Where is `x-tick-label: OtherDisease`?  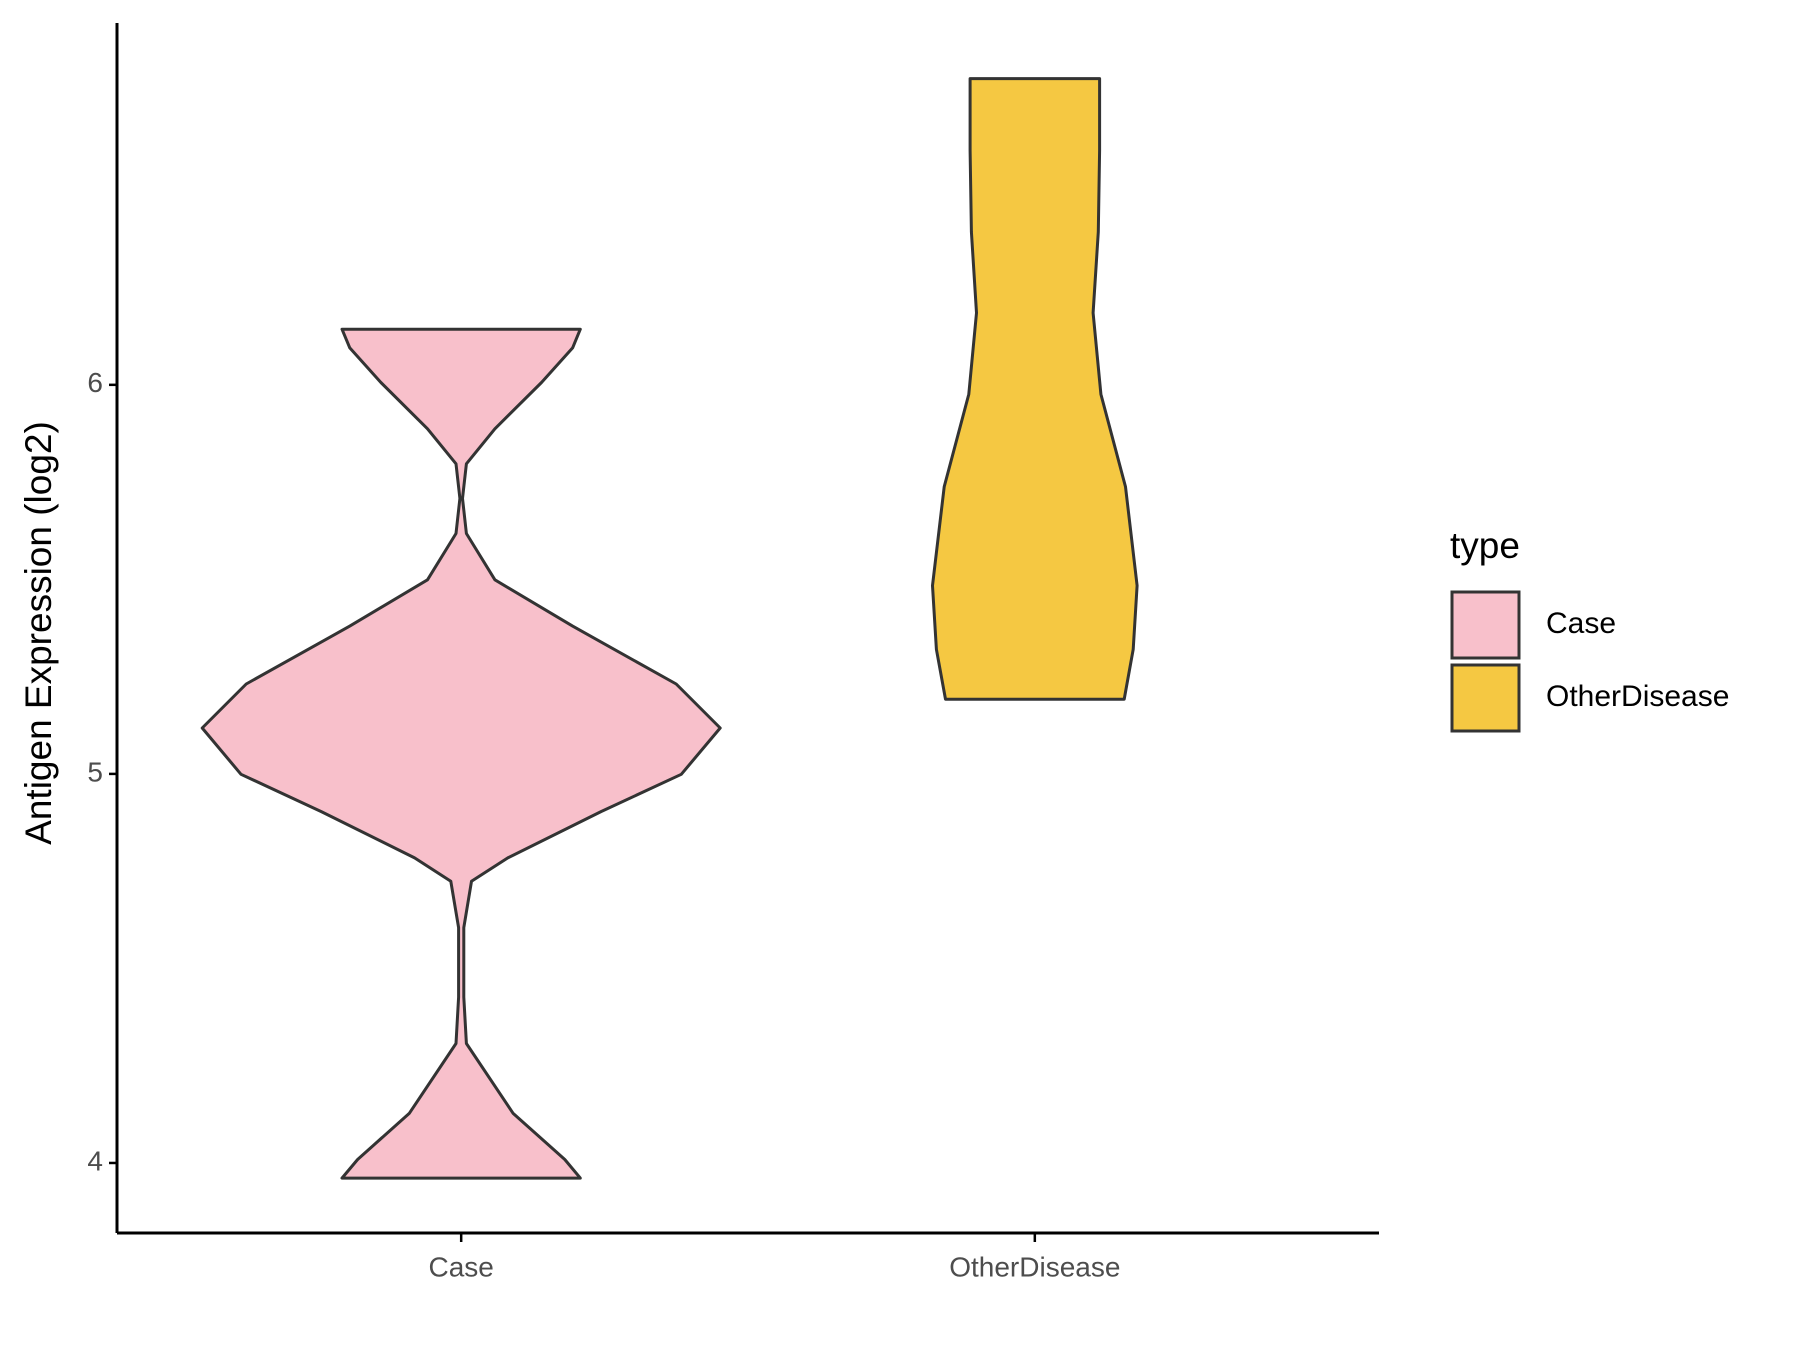 x-tick-label: OtherDisease is located at coordinates (1034, 1266).